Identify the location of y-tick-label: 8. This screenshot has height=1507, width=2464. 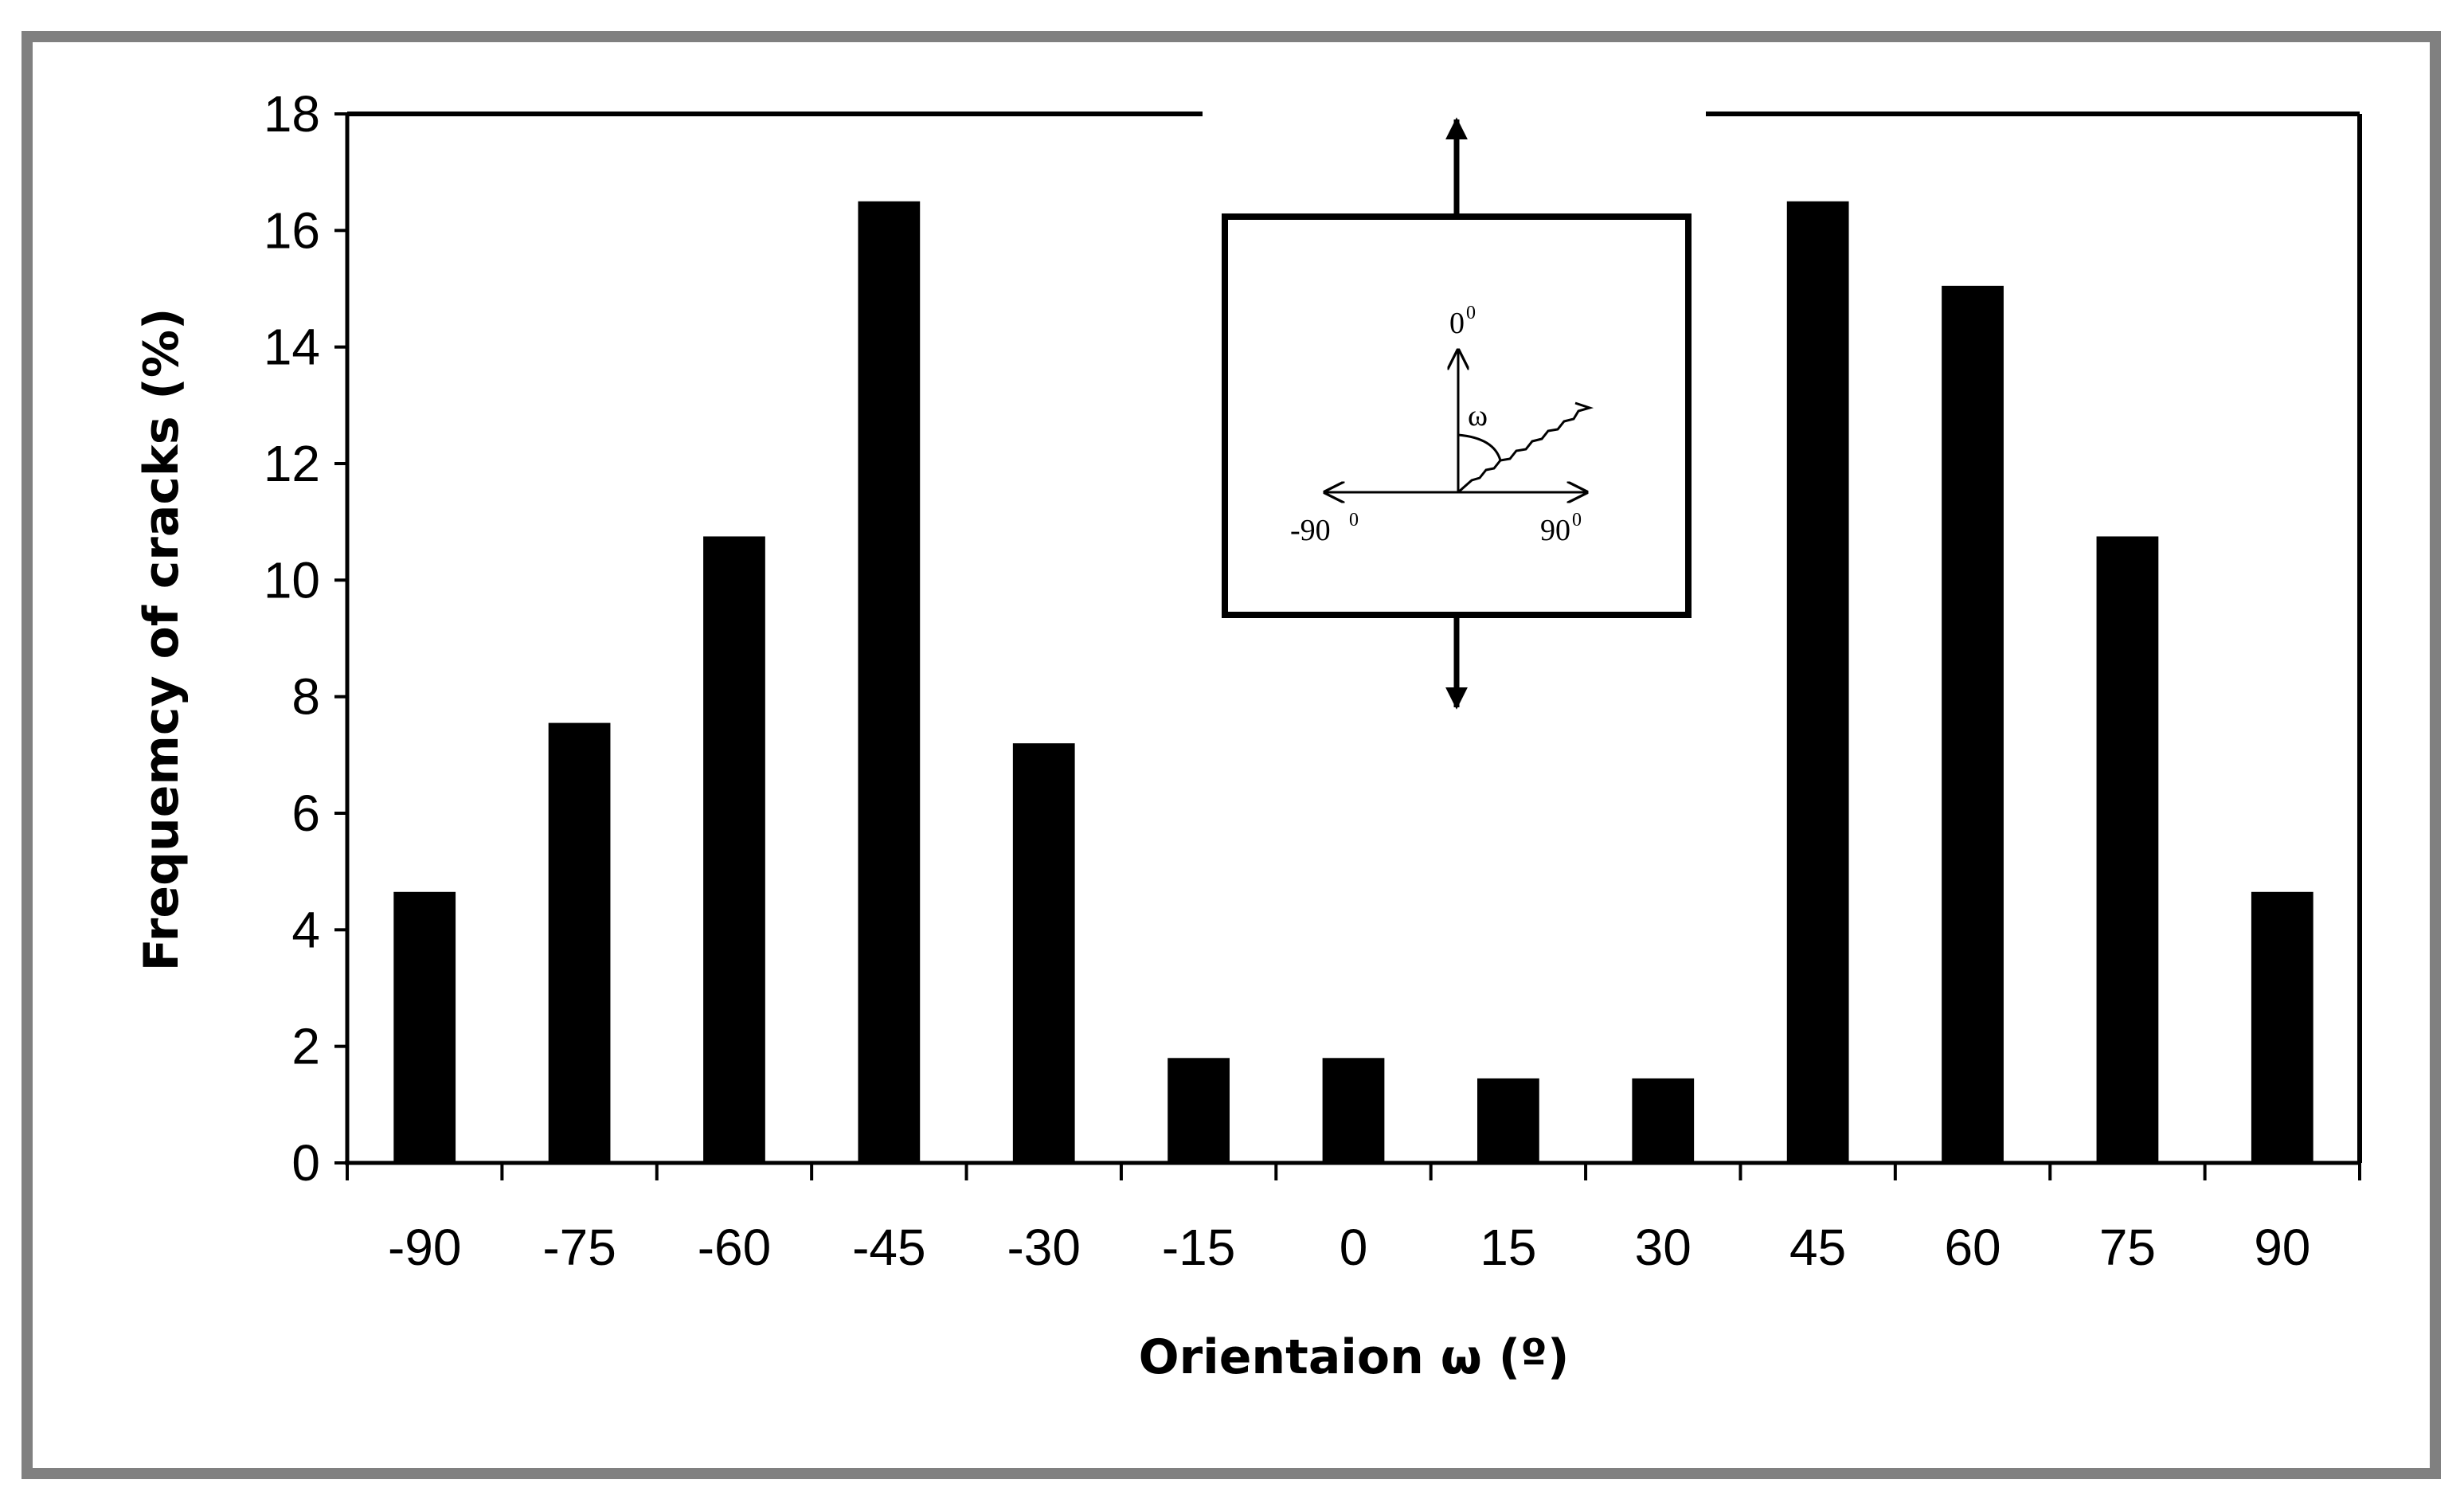
(305, 697).